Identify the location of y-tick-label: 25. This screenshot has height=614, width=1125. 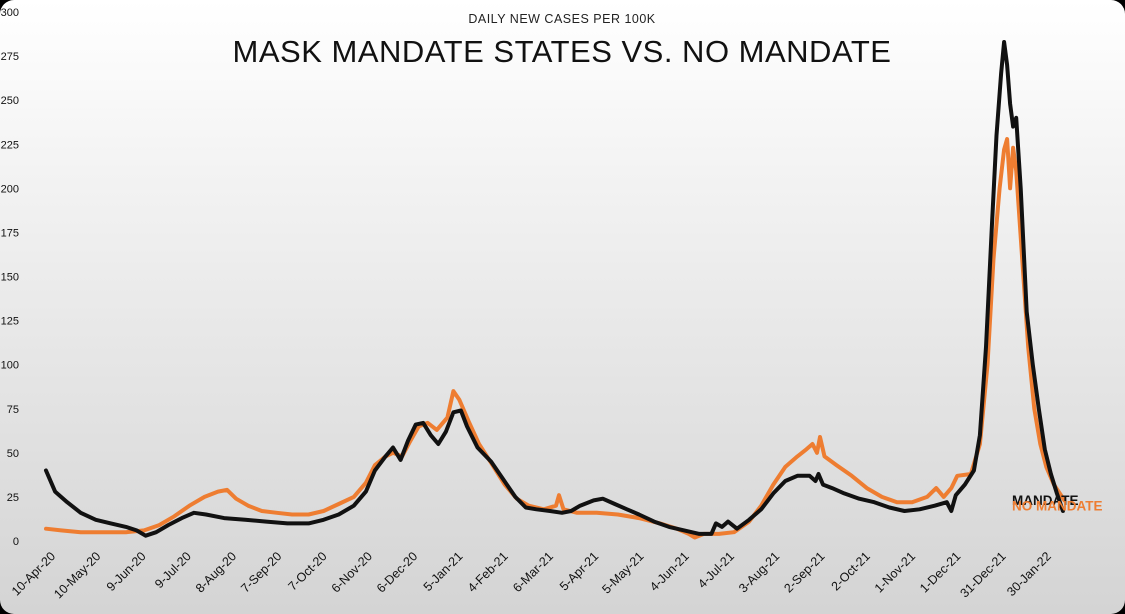
(13, 498).